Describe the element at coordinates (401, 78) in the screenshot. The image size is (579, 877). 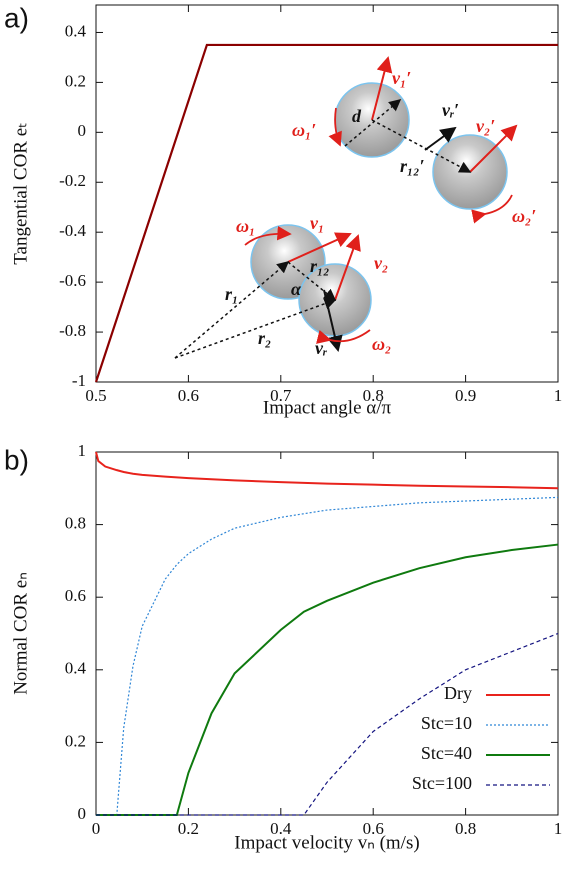
I see `annotation: v₁′` at that location.